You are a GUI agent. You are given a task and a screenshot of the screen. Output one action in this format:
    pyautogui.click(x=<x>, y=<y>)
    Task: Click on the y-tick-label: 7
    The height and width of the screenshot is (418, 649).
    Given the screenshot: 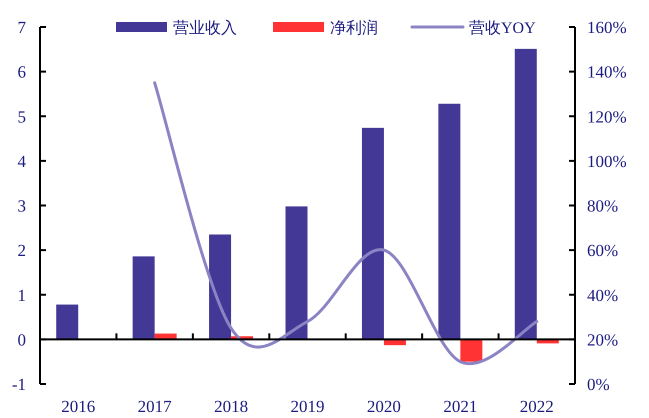 What is the action you would take?
    pyautogui.click(x=22, y=27)
    